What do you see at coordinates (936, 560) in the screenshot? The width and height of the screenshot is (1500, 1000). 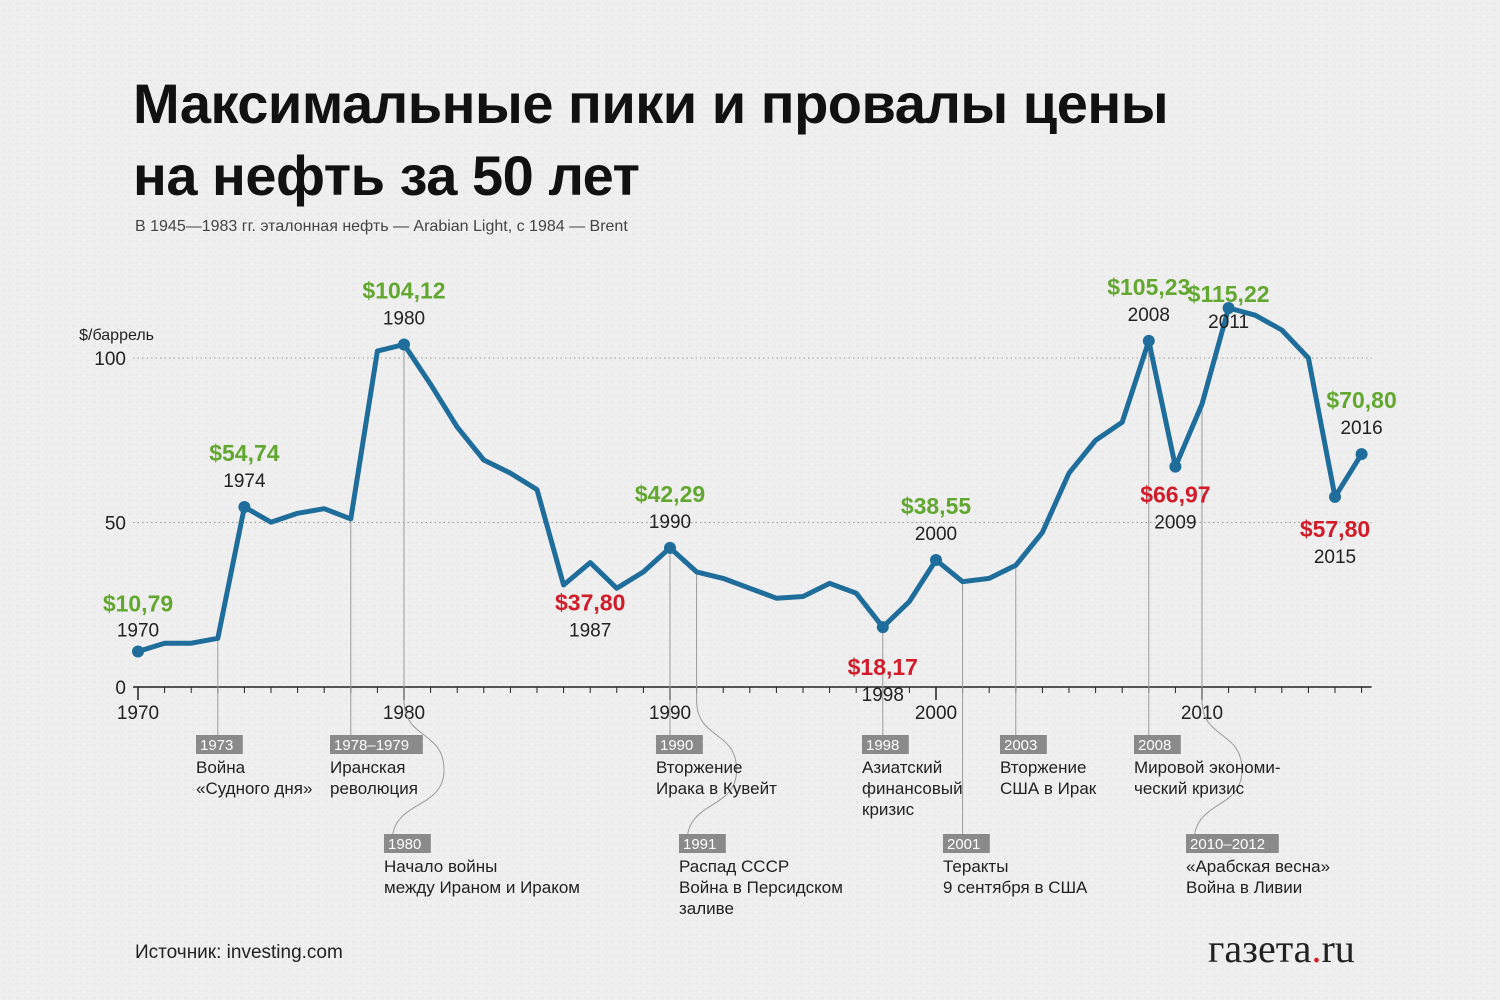 I see `point-2000` at bounding box center [936, 560].